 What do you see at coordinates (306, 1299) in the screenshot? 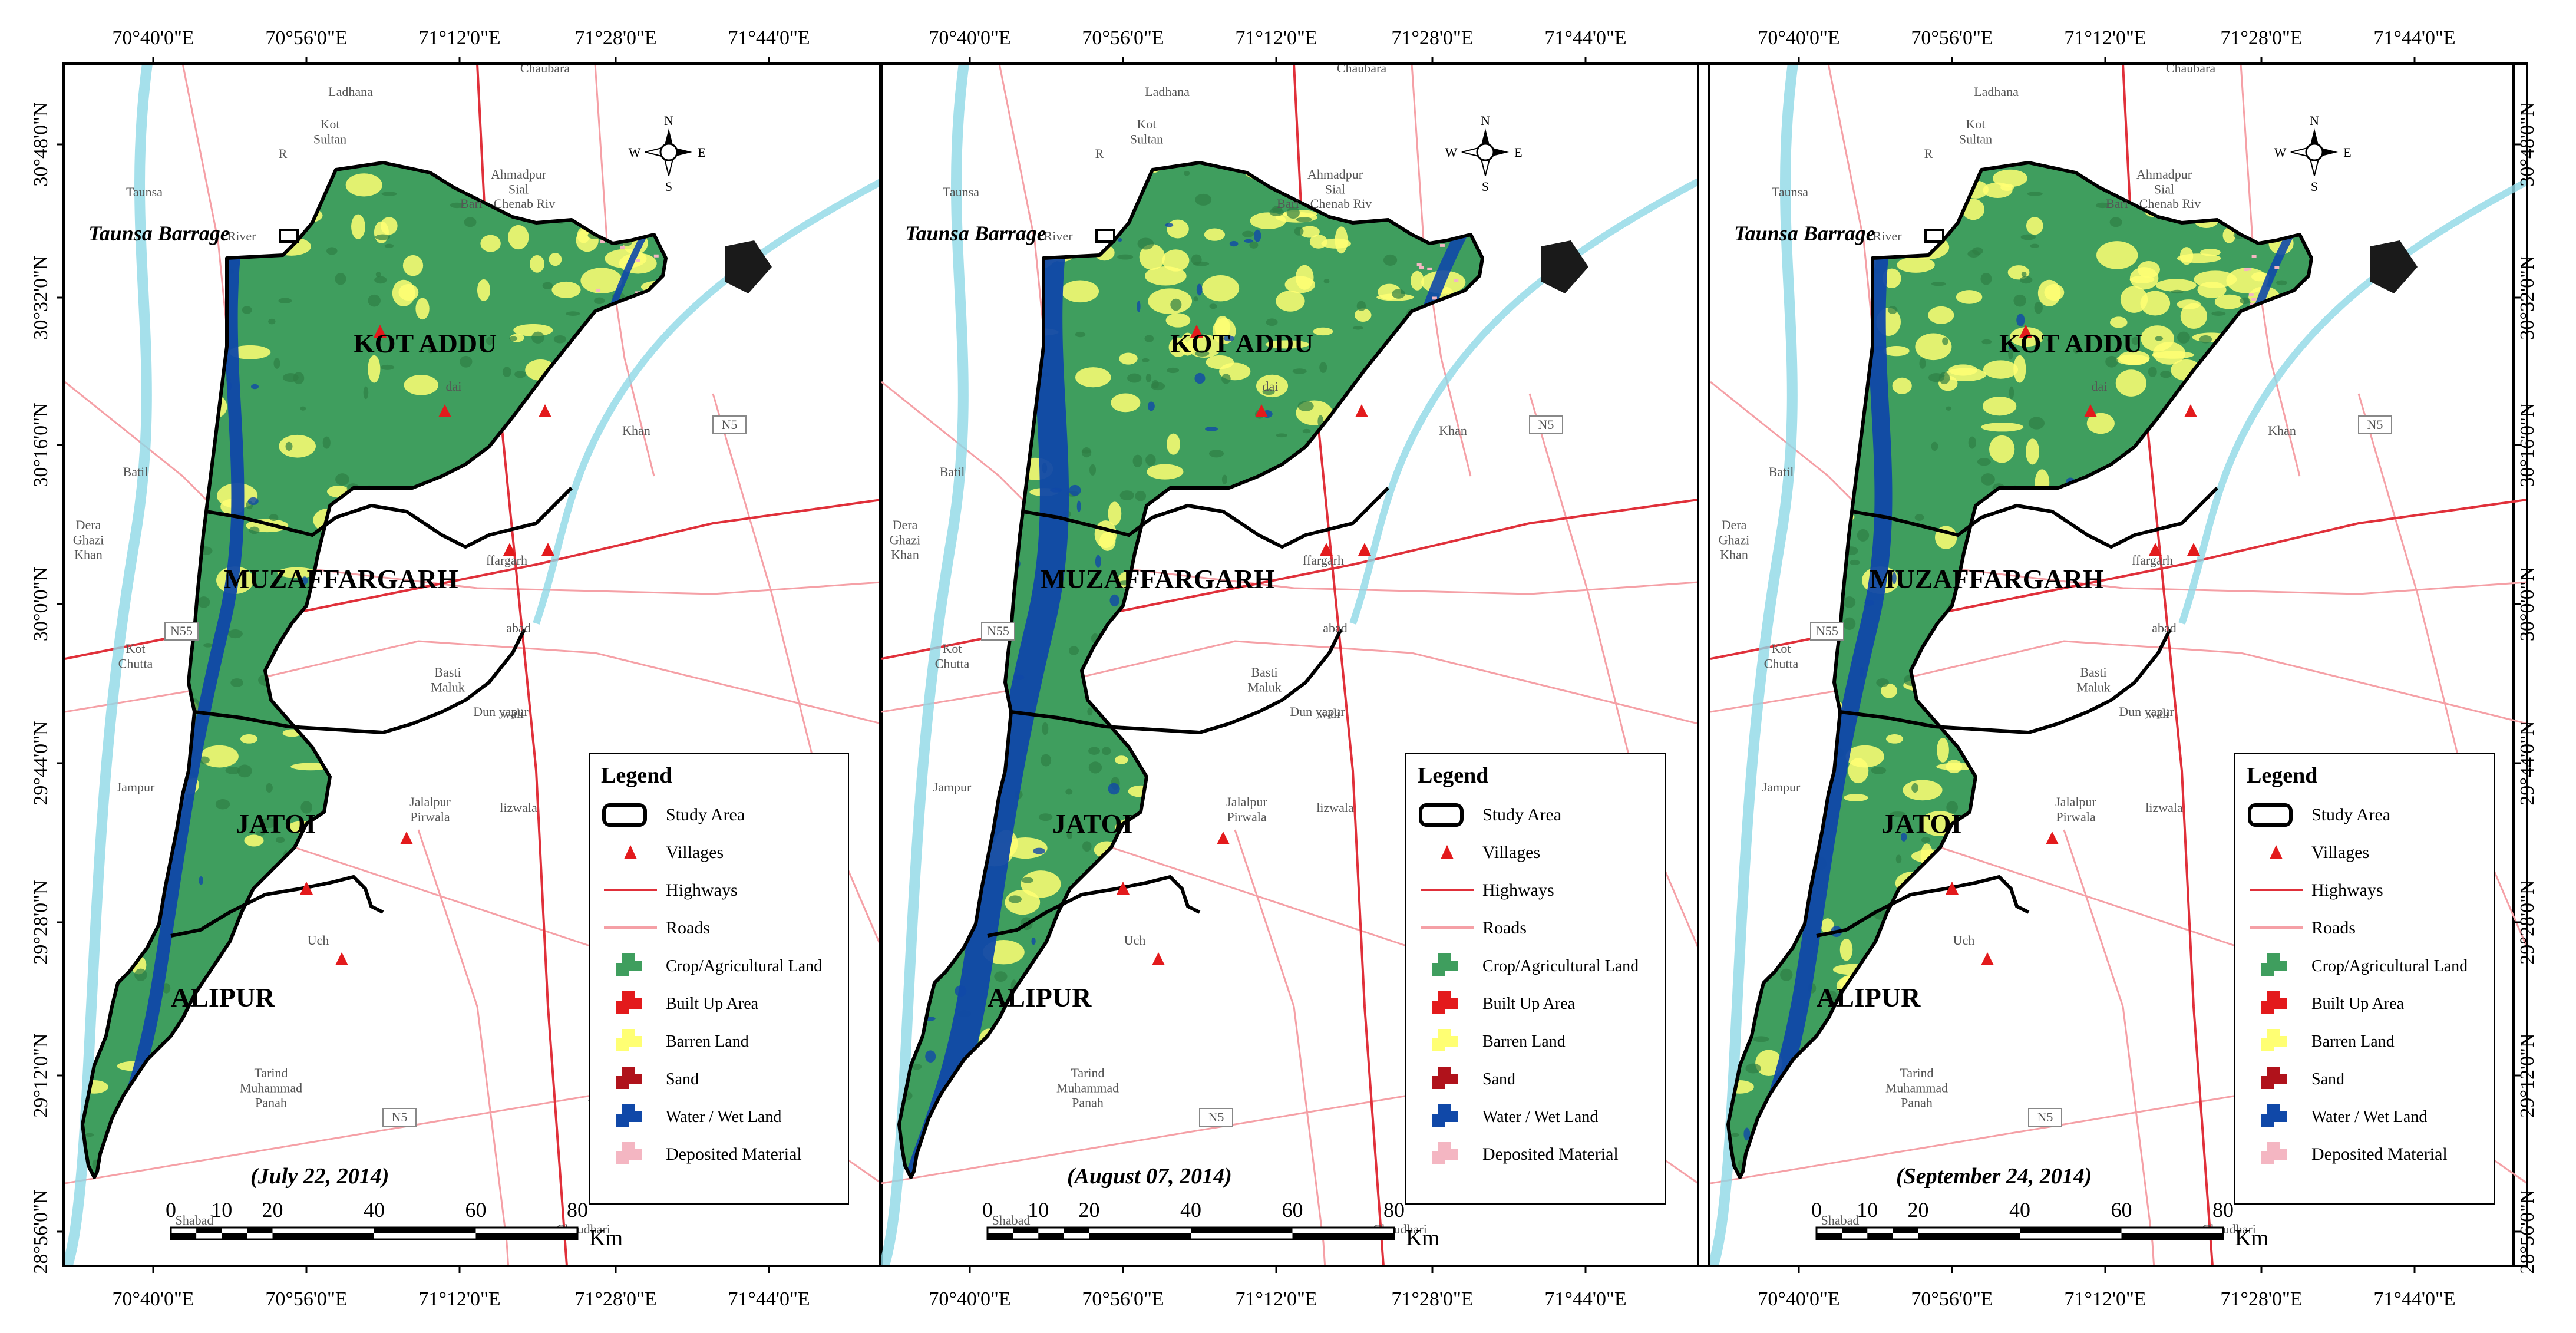
I see `lon-label-bottom: 70°56'0"E` at bounding box center [306, 1299].